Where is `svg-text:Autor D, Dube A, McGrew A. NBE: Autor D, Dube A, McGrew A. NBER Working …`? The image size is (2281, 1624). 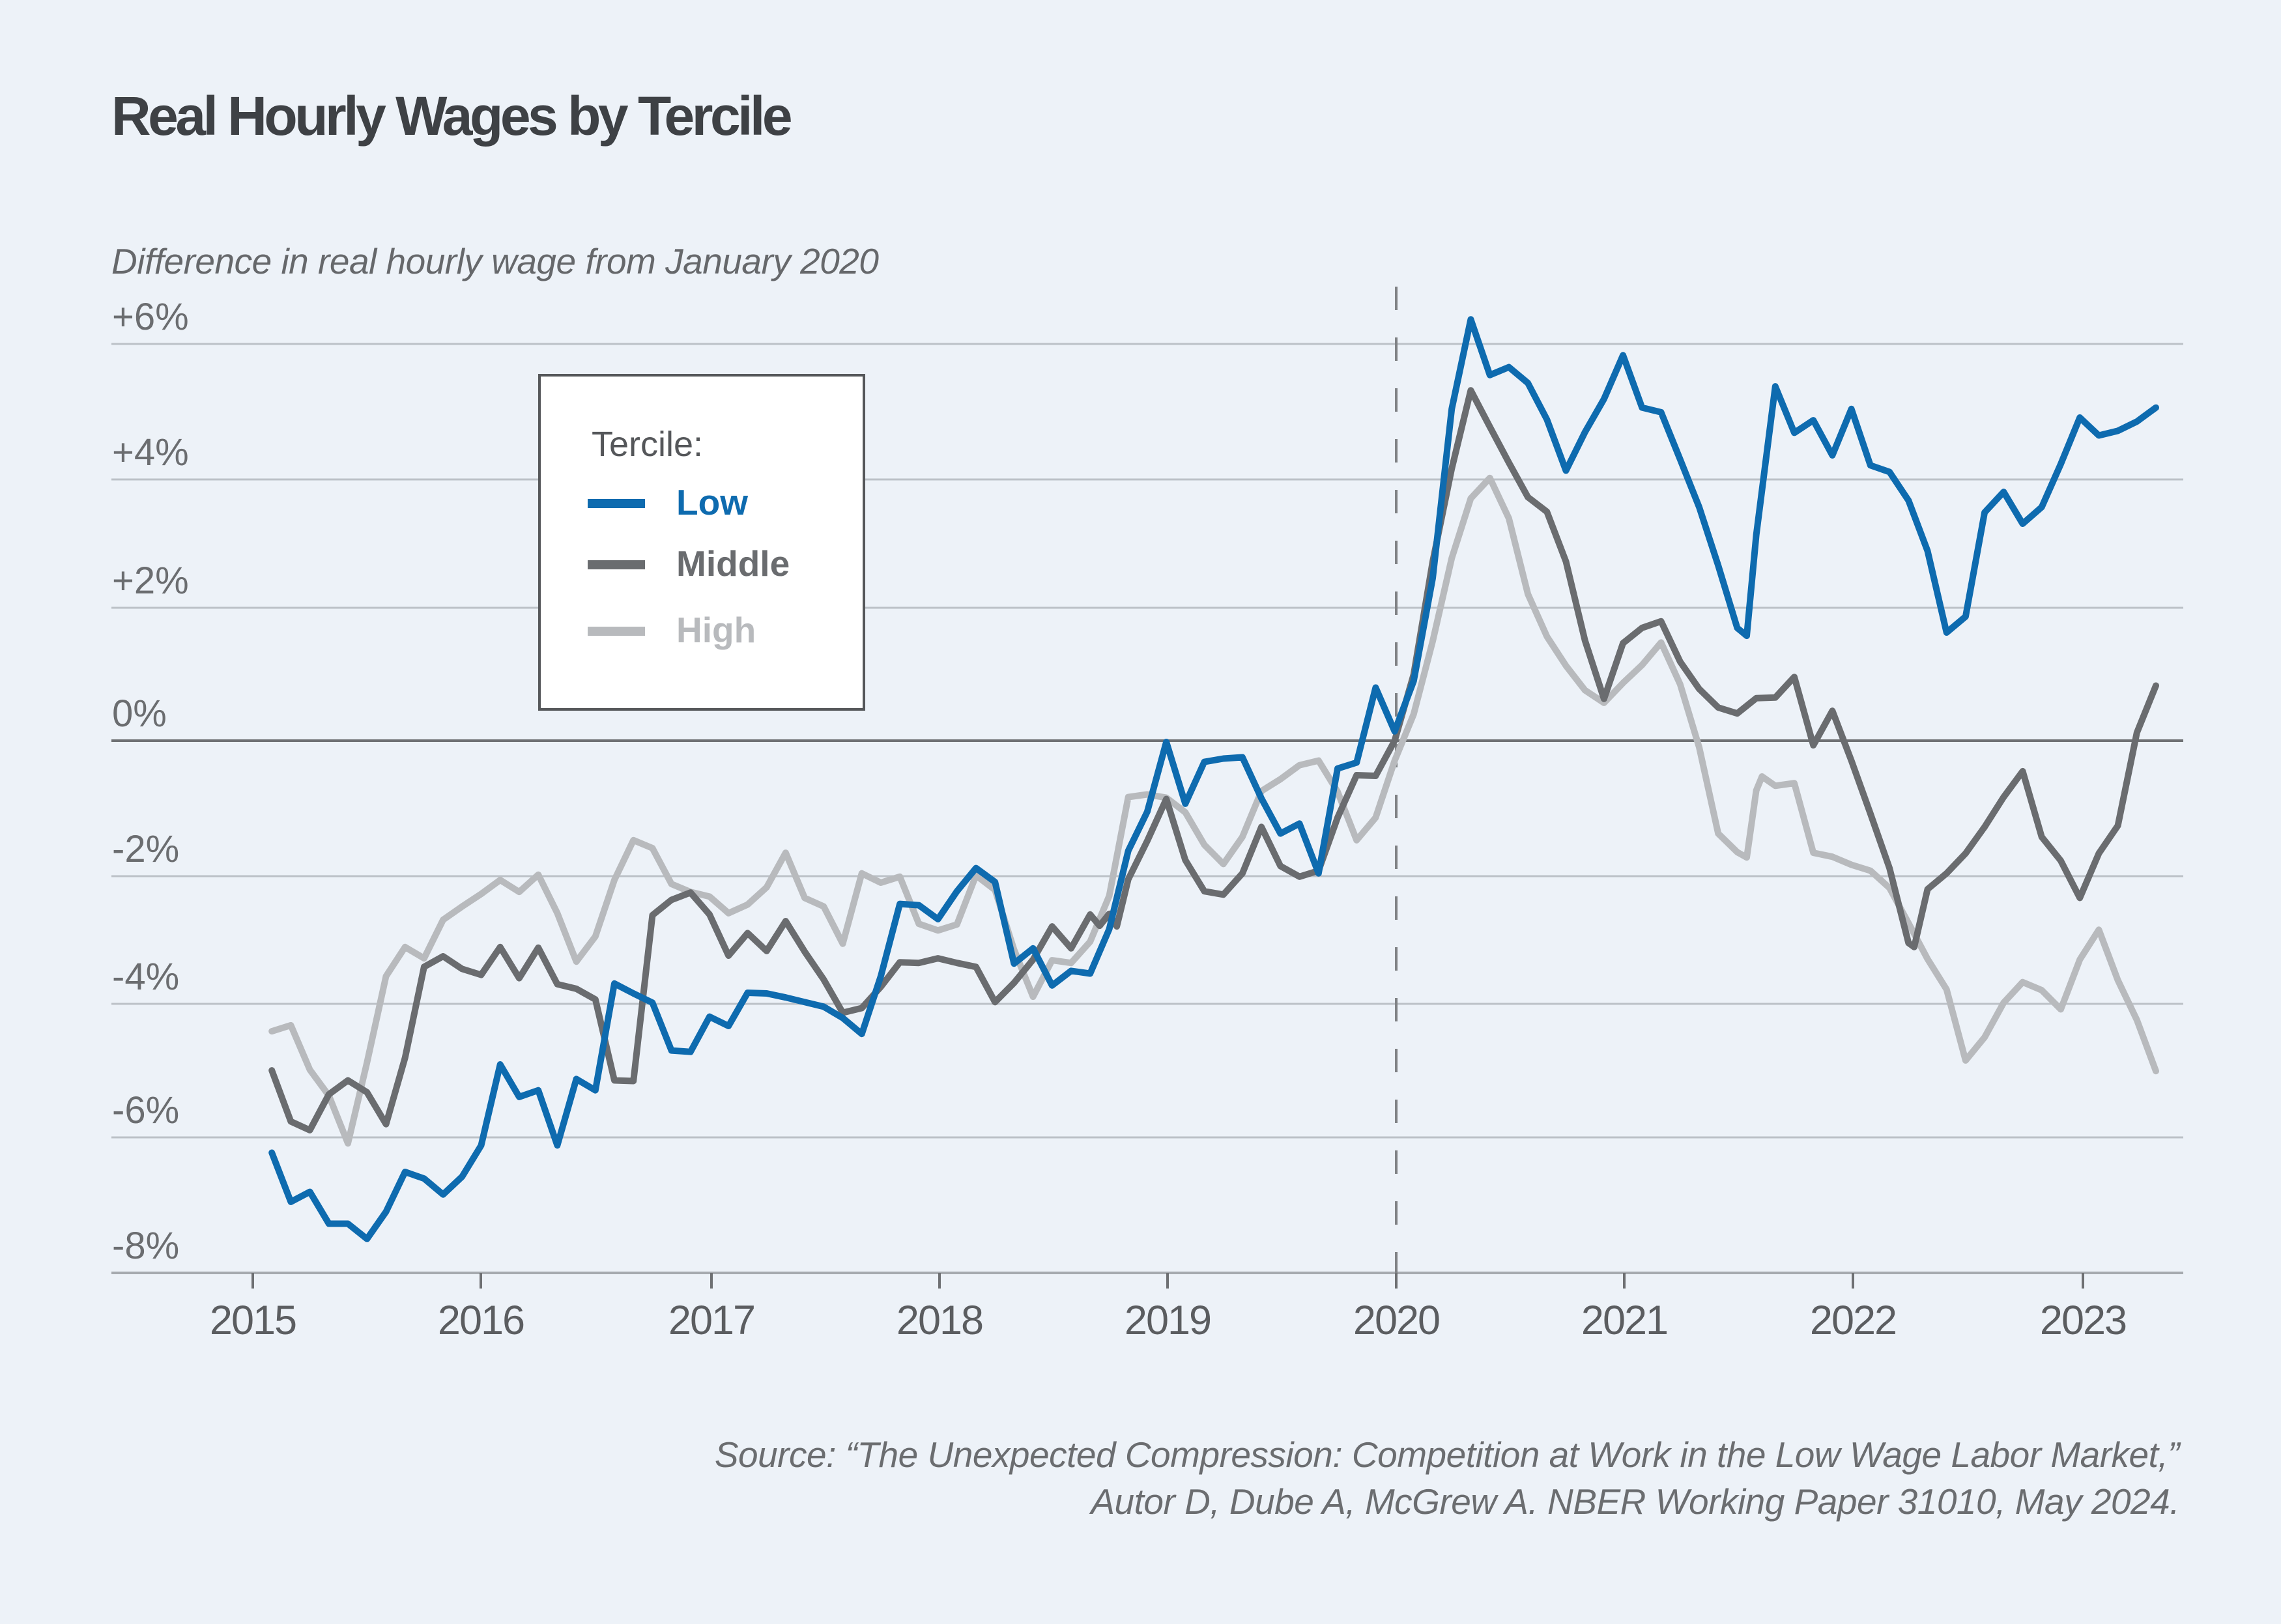 svg-text:Autor D, Dube A, McGrew A. NBE: Autor D, Dube A, McGrew A. NBER Working … is located at coordinates (1634, 1501).